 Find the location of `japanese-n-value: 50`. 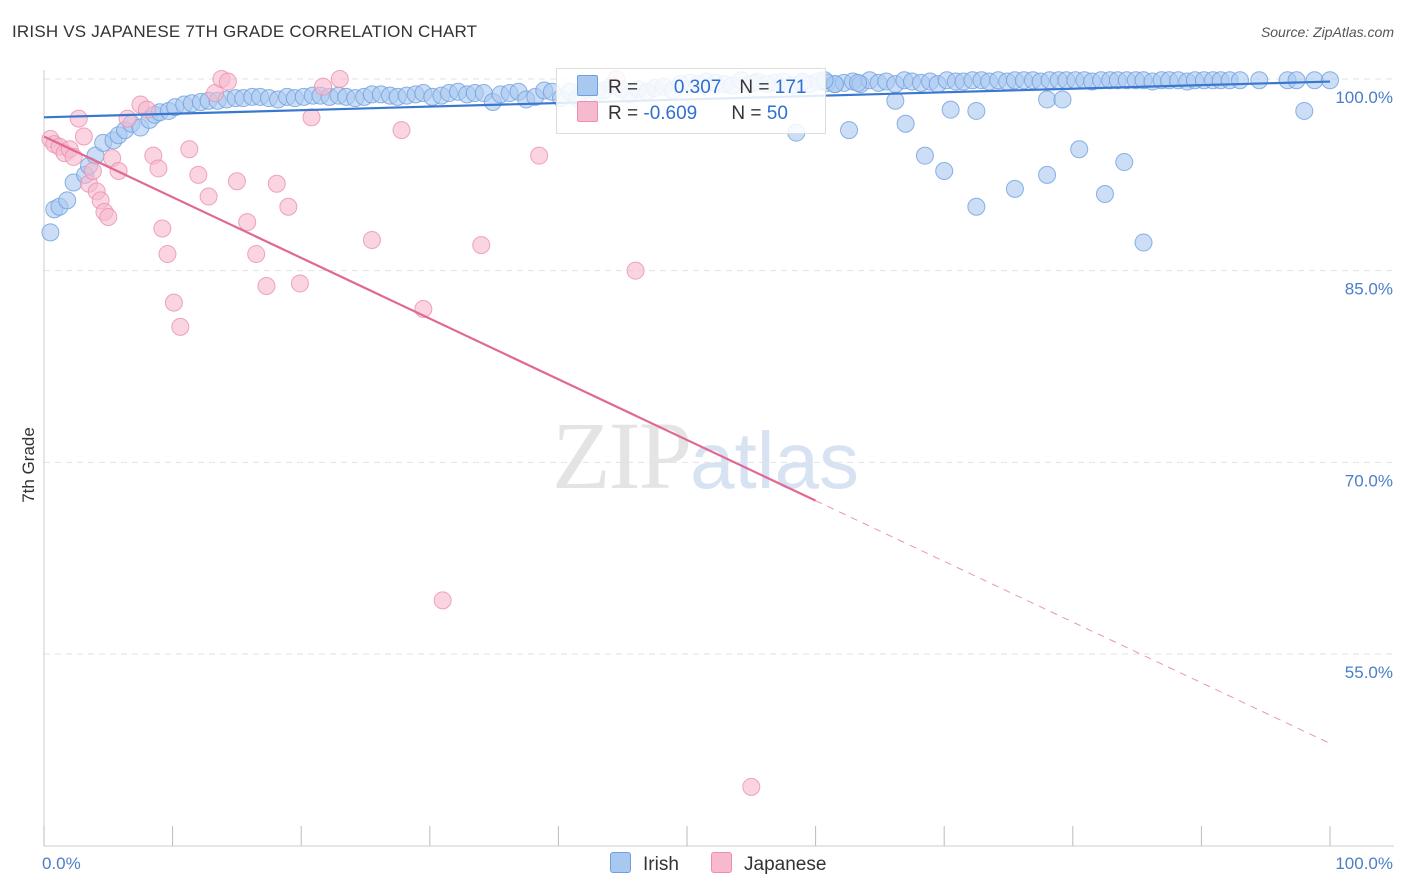

japanese-n-value: 50 is located at coordinates (777, 113).